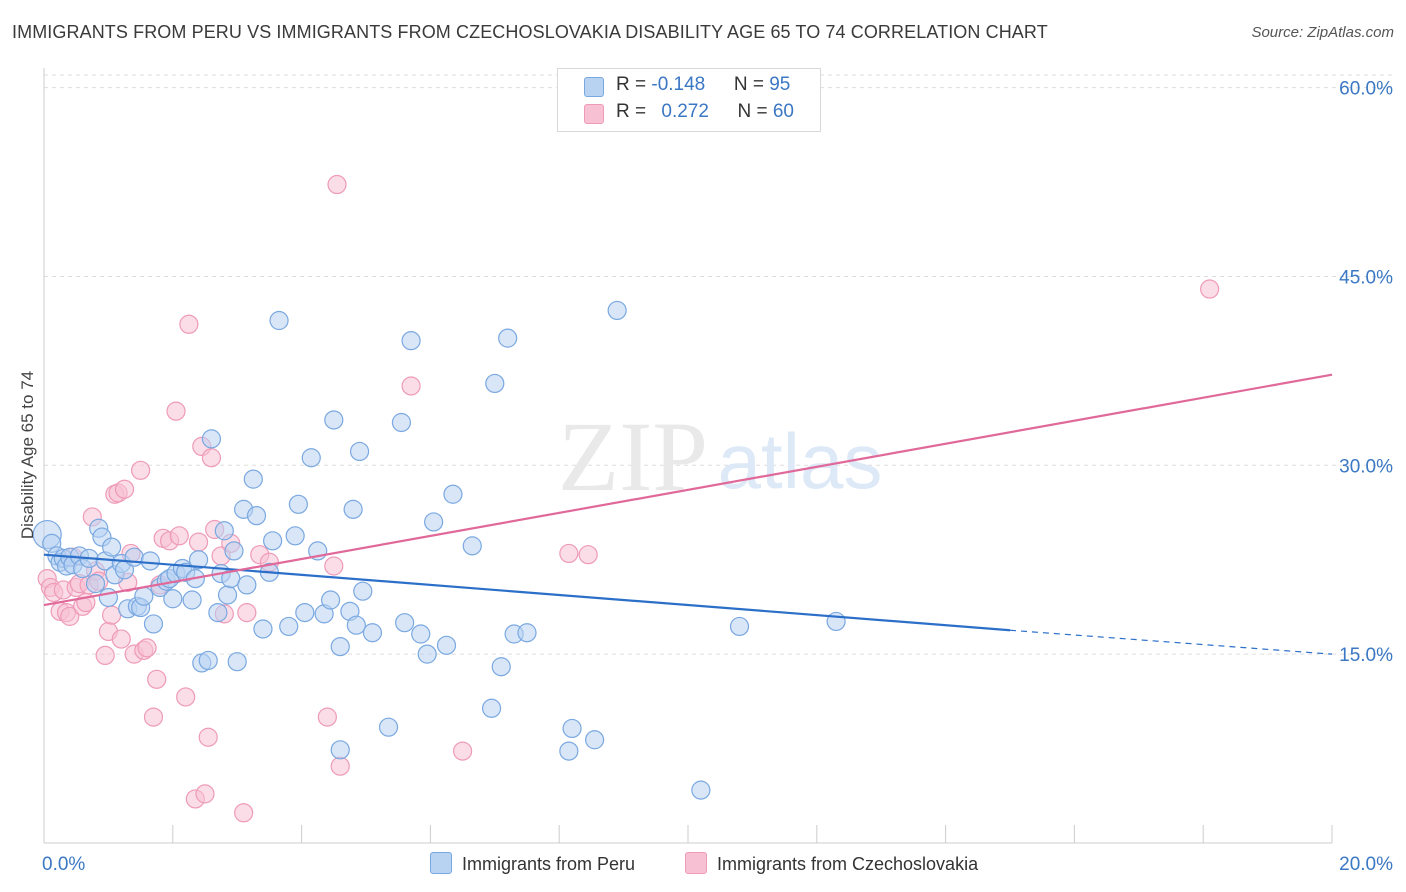 The height and width of the screenshot is (892, 1406). I want to click on legend-peru-n-value: 95, so click(780, 84).